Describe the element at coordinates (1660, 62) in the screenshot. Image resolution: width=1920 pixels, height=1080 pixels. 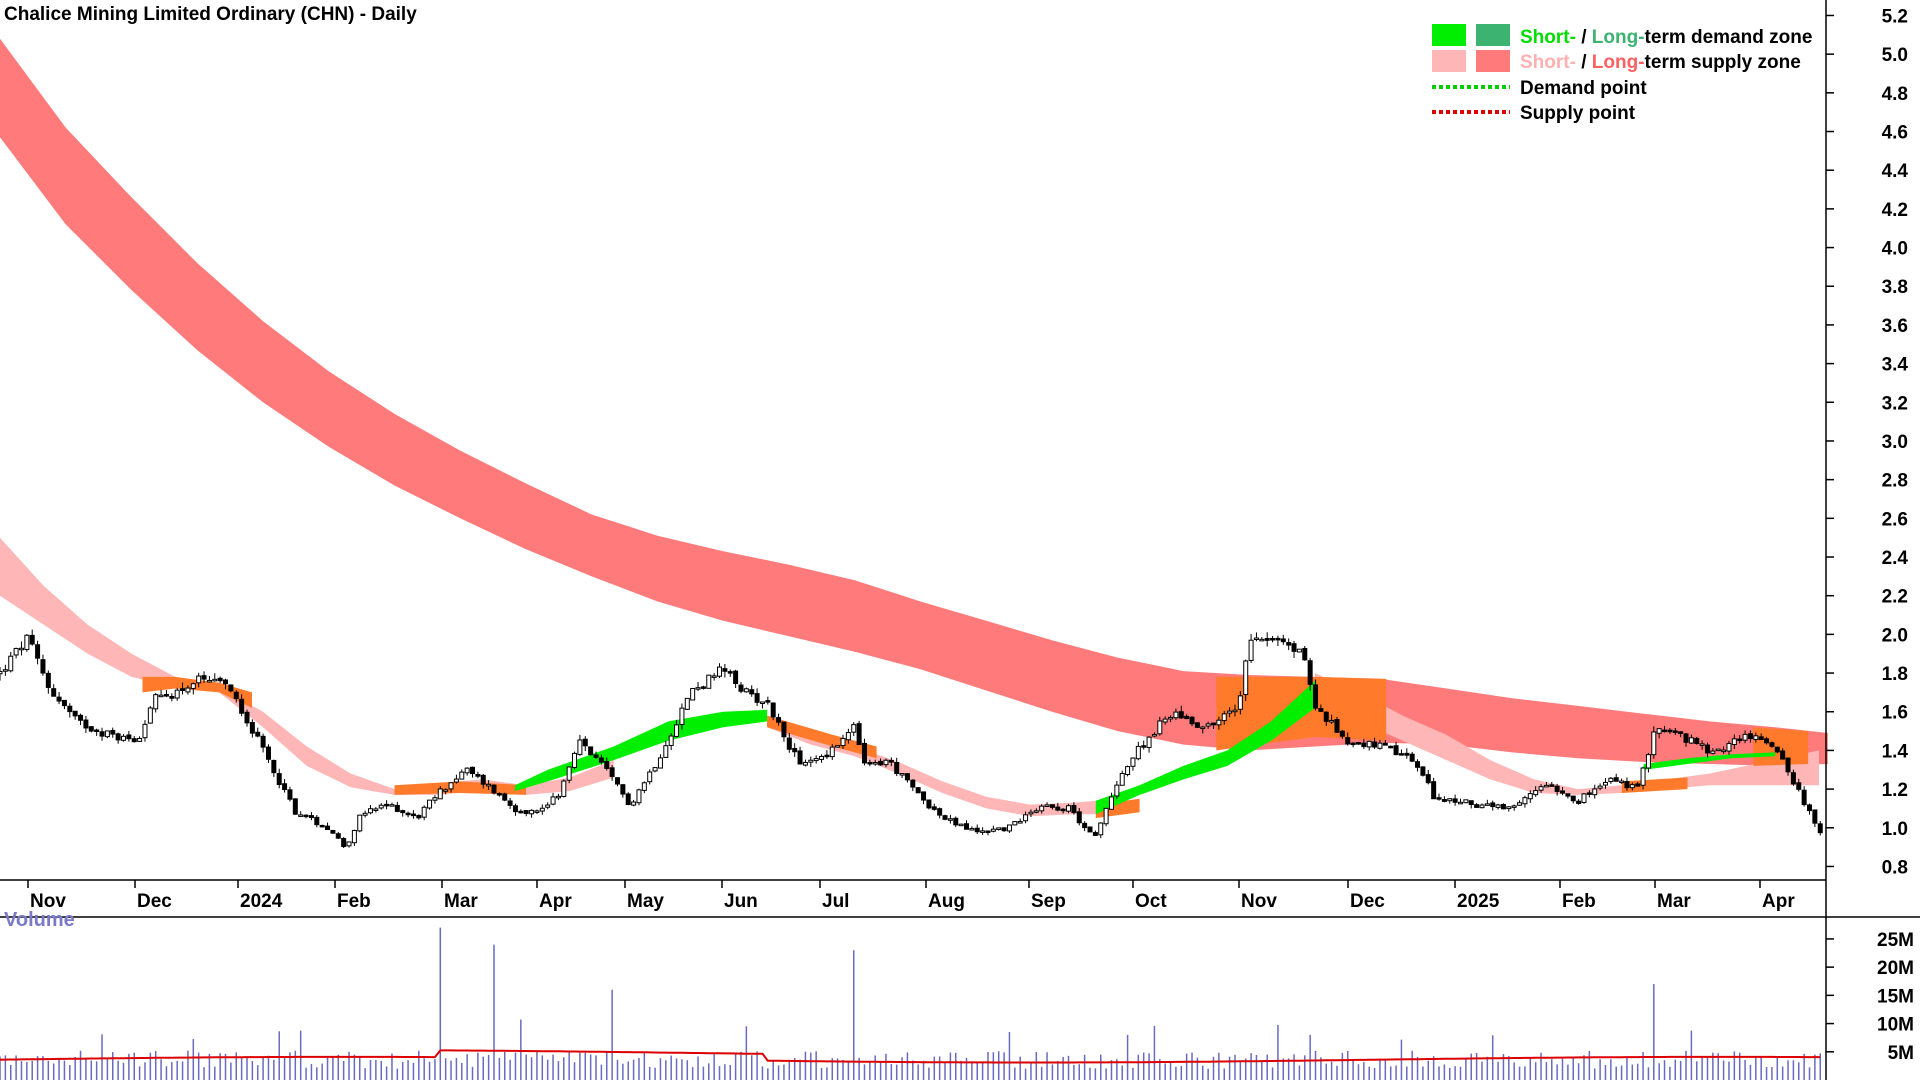
I see `legend-supply-zone: Short- / Long-term supply zone` at that location.